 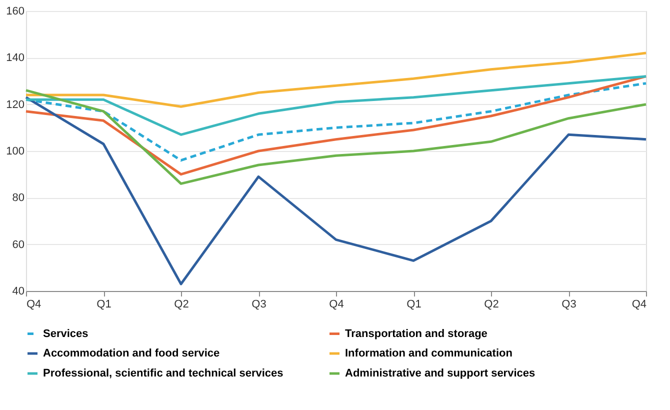 I want to click on y-tick-label: 160, so click(x=15, y=12).